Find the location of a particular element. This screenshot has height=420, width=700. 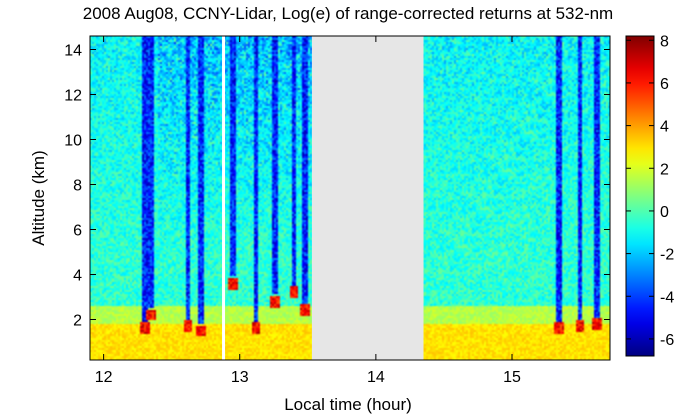

colorbar-tick-label: 4 is located at coordinates (664, 127).